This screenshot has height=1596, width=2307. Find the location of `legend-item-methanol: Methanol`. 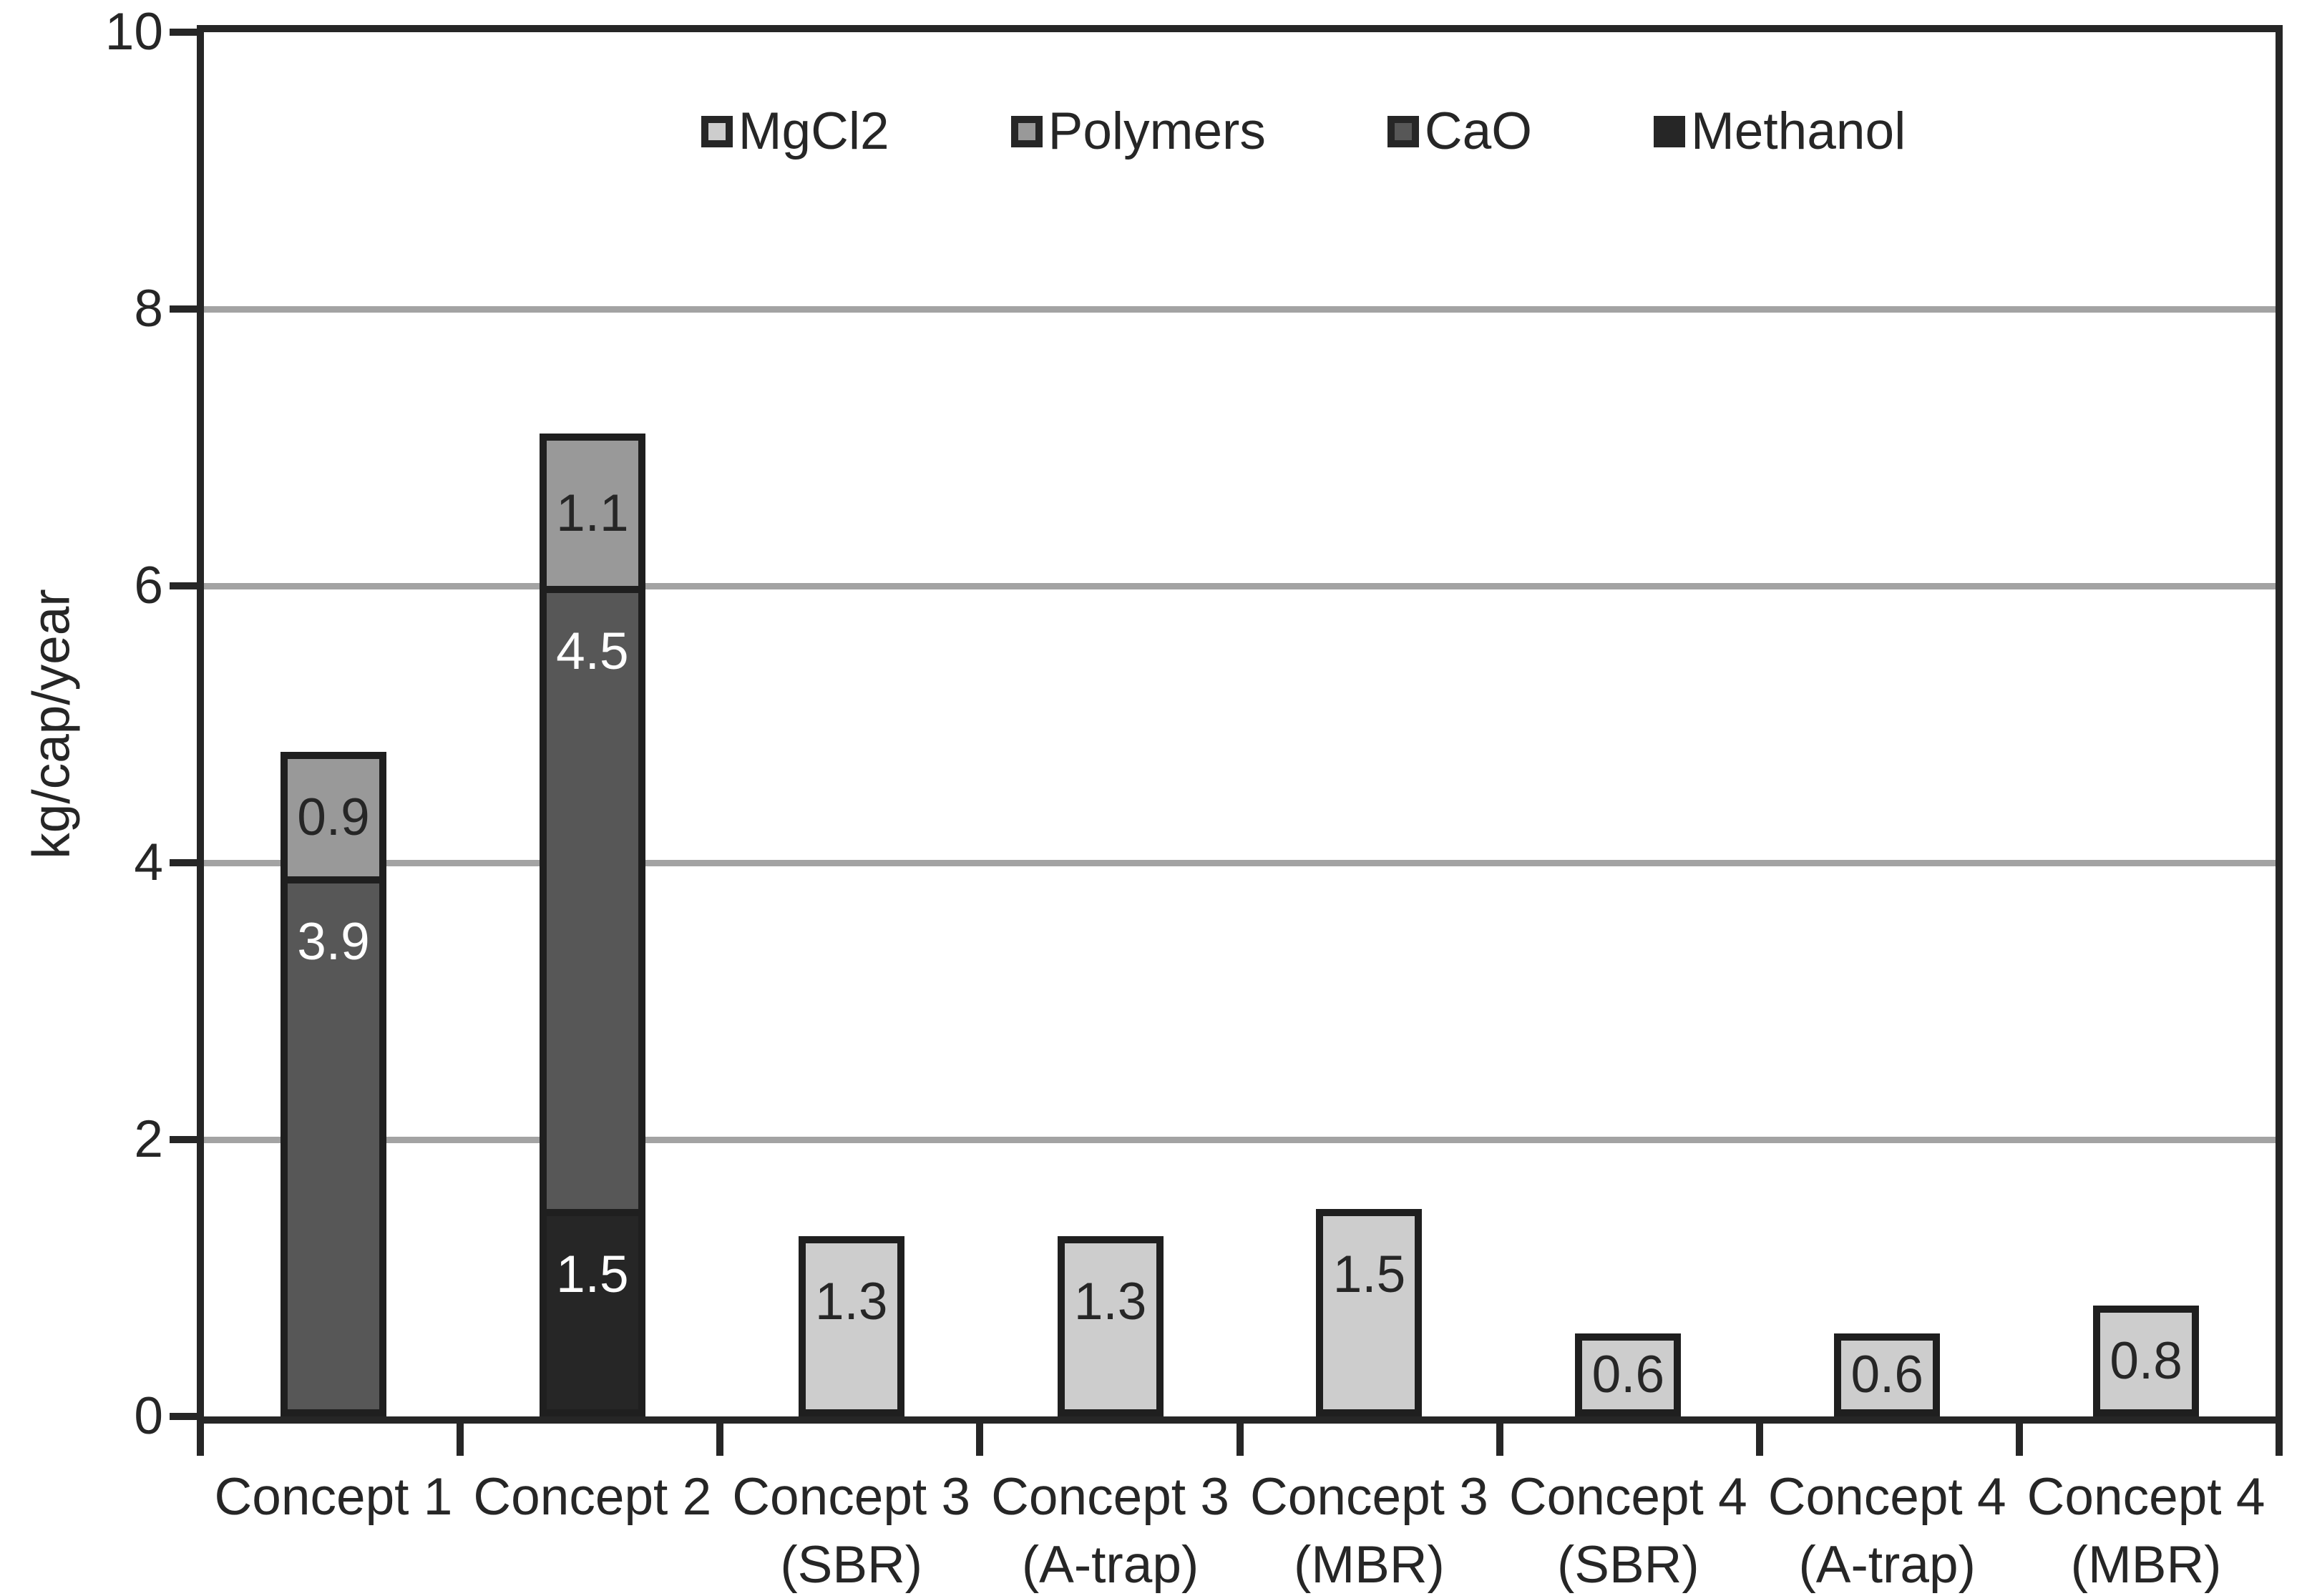

legend-item-methanol: Methanol is located at coordinates (1779, 131).